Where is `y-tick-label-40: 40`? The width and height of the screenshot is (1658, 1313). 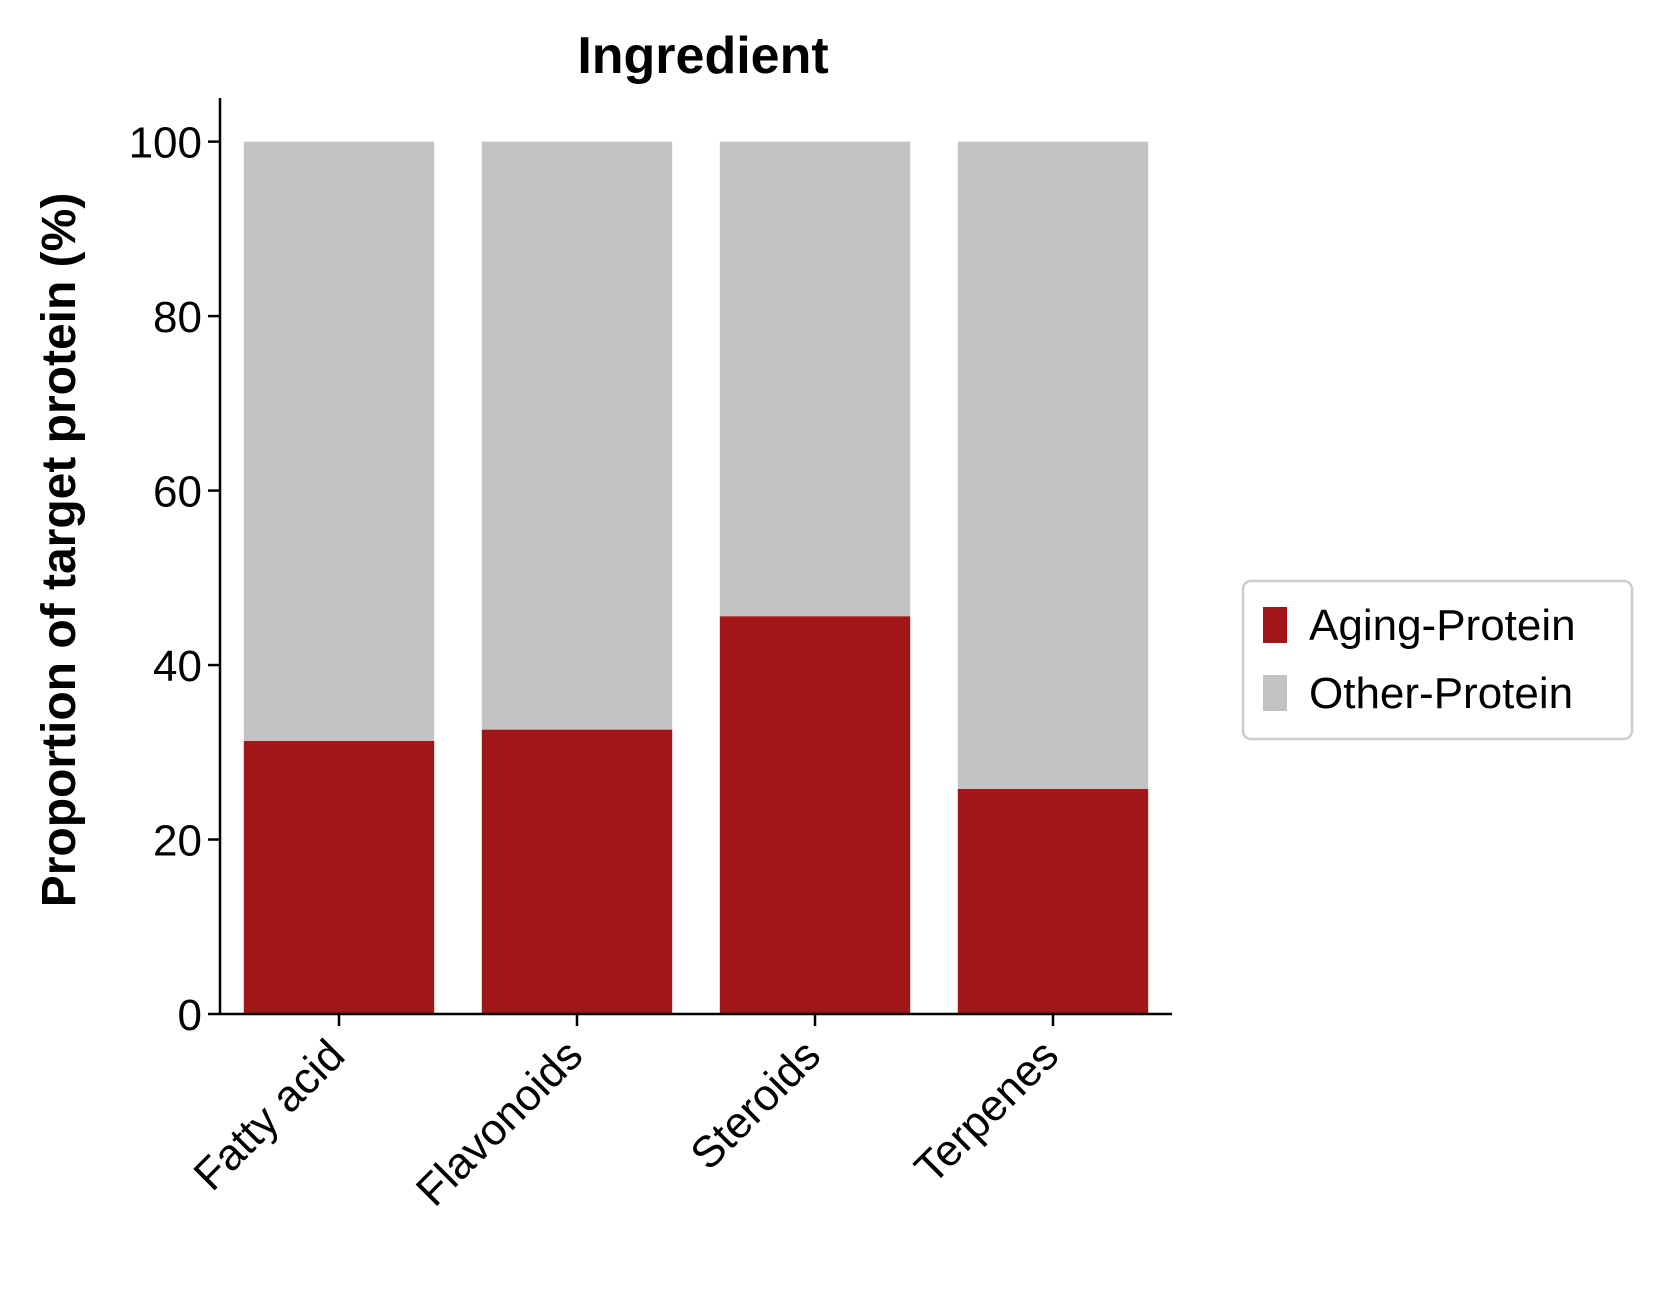
y-tick-label-40: 40 is located at coordinates (177, 666).